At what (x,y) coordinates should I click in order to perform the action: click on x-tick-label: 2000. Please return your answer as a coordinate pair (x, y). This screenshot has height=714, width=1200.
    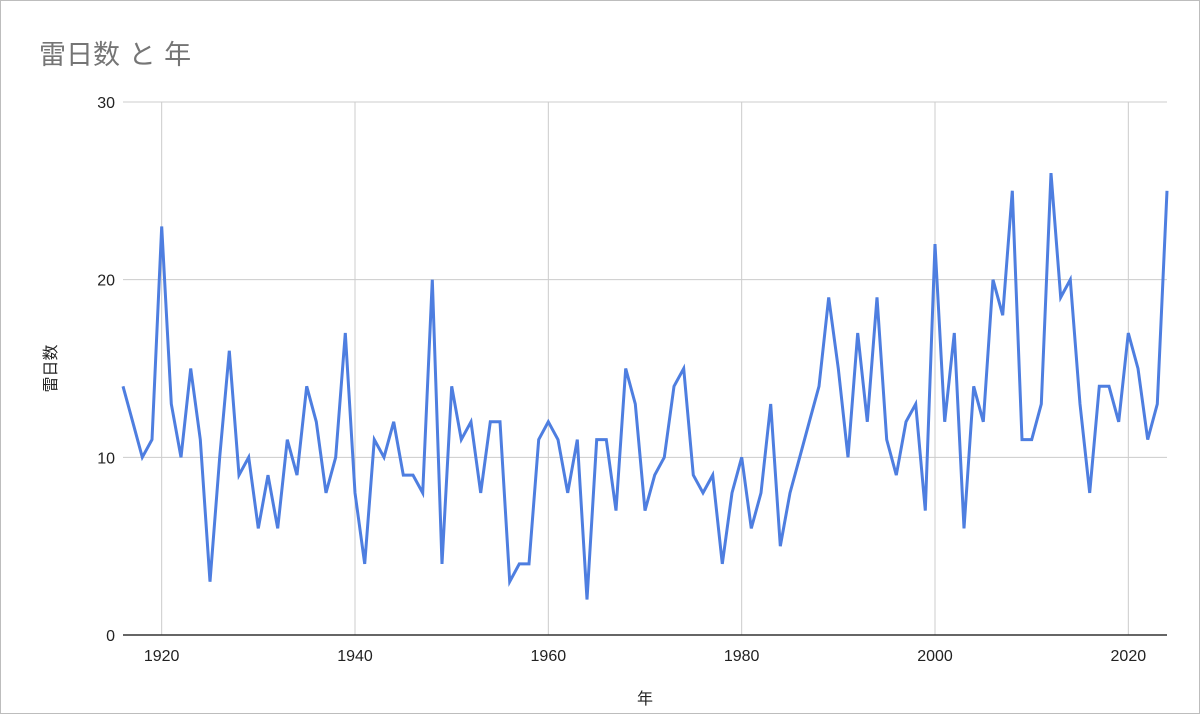
    Looking at the image, I should click on (935, 656).